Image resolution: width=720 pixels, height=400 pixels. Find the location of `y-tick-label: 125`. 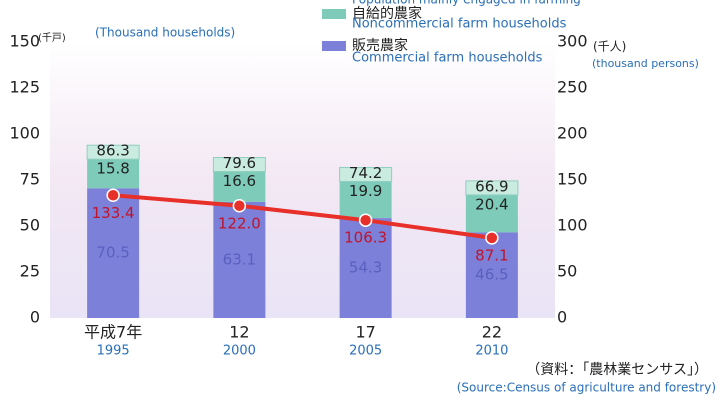

y-tick-label: 125 is located at coordinates (24, 87).